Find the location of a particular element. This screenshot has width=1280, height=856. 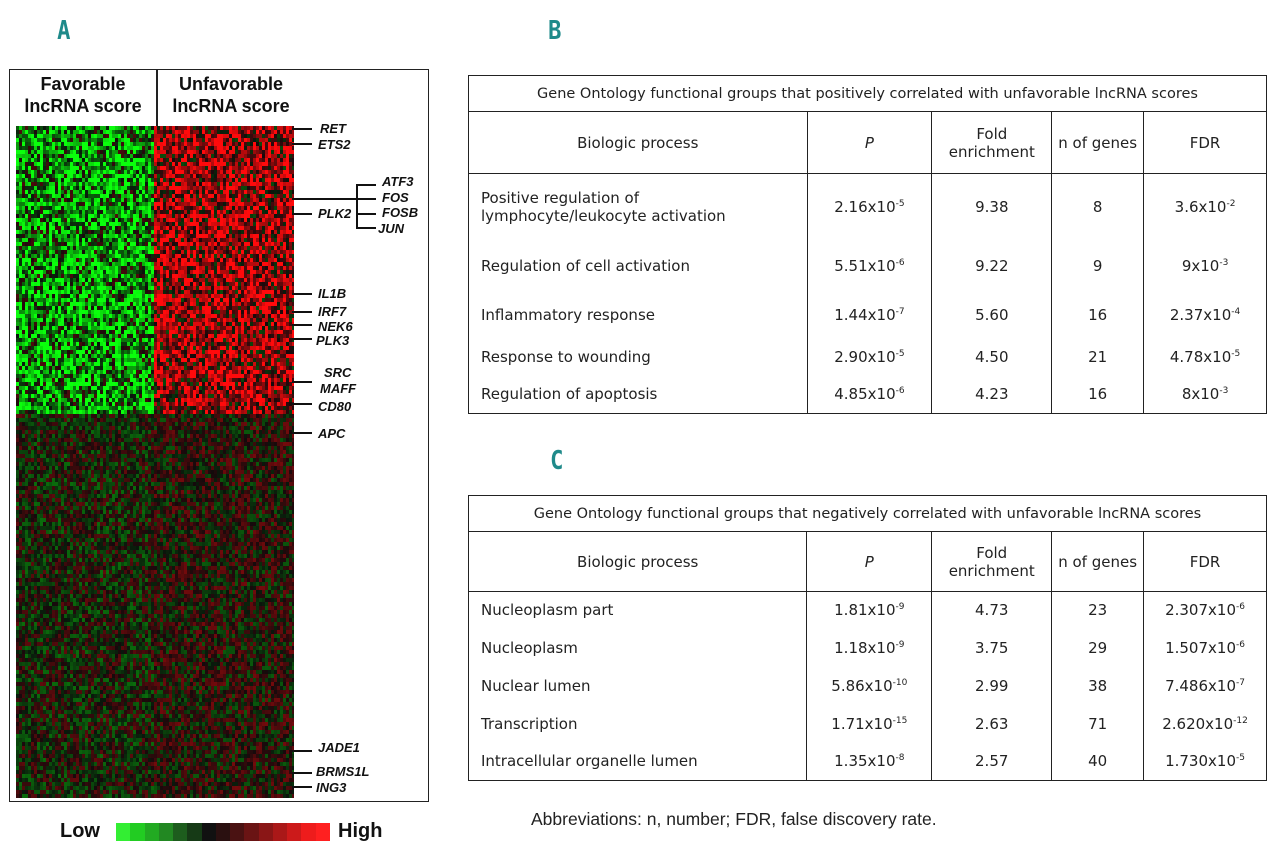

fold-enrichment-cell: 3.75 is located at coordinates (992, 647).